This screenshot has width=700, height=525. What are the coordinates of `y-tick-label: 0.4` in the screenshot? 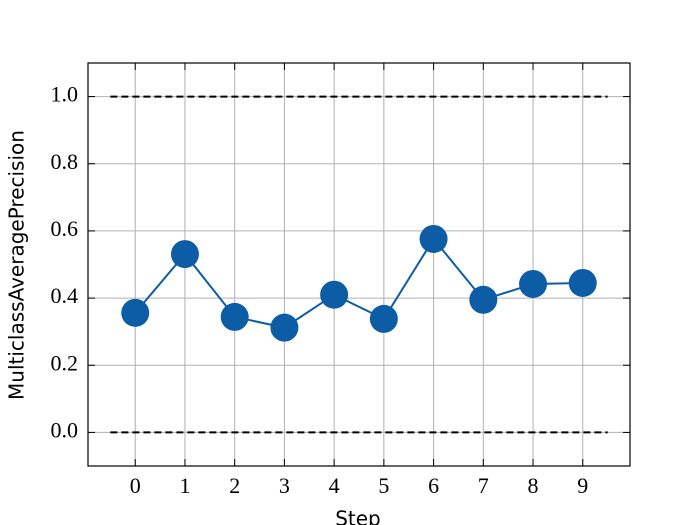 It's located at (65, 295).